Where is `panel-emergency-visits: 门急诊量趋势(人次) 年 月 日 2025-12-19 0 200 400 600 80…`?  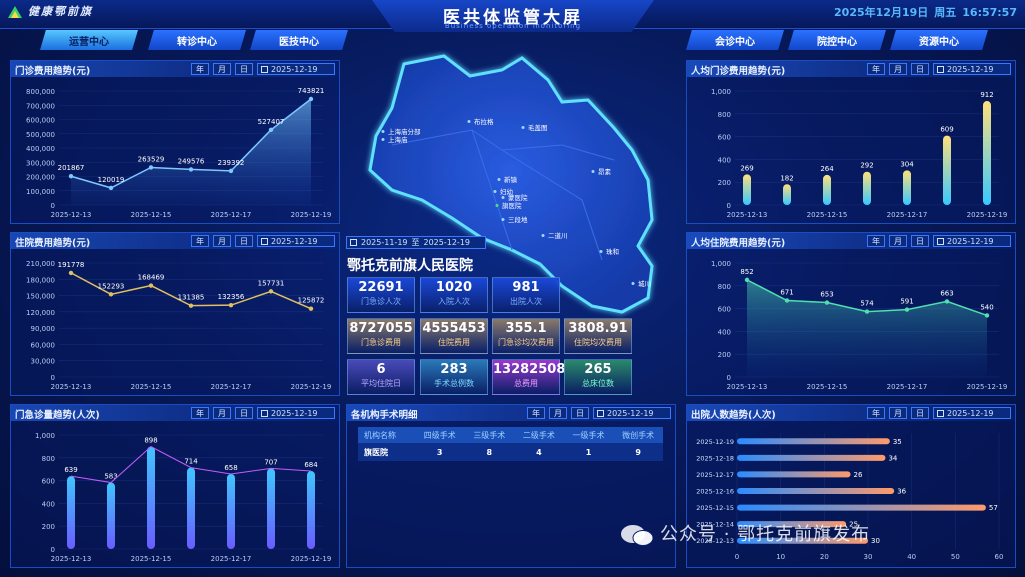
panel-emergency-visits: 门急诊量趋势(人次) 年 月 日 2025-12-19 0 200 400 600 80… is located at coordinates (175, 486).